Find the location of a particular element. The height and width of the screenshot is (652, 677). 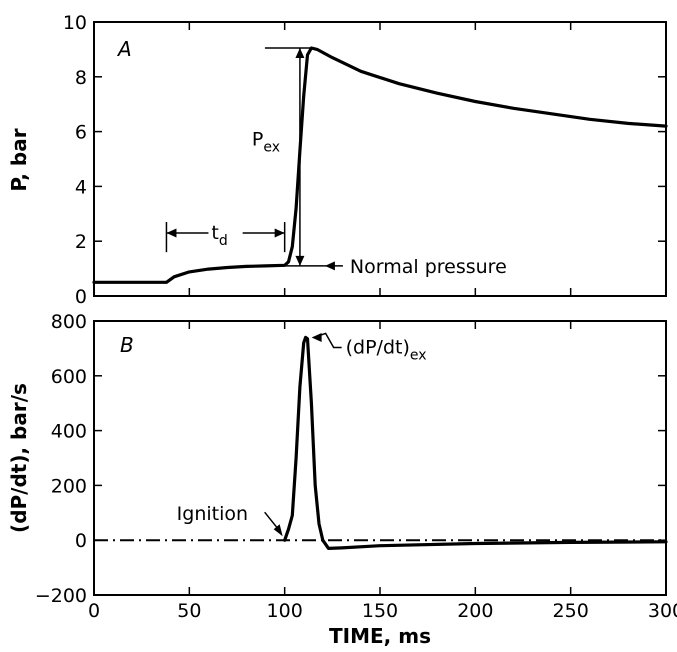

x-tick-label: 300 is located at coordinates (662, 611).